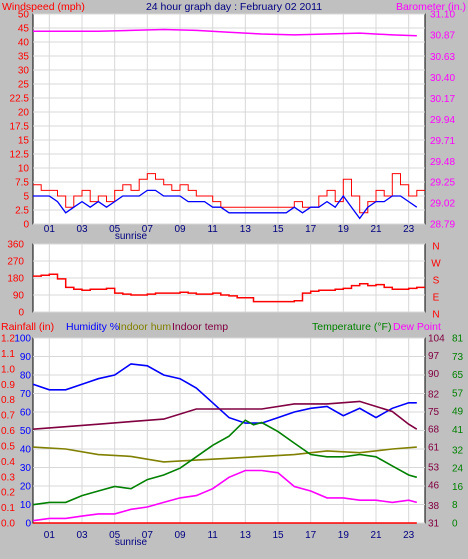 Image resolution: width=468 pixels, height=559 pixels. What do you see at coordinates (442, 162) in the screenshot?
I see `barometer-tick: 29.48` at bounding box center [442, 162].